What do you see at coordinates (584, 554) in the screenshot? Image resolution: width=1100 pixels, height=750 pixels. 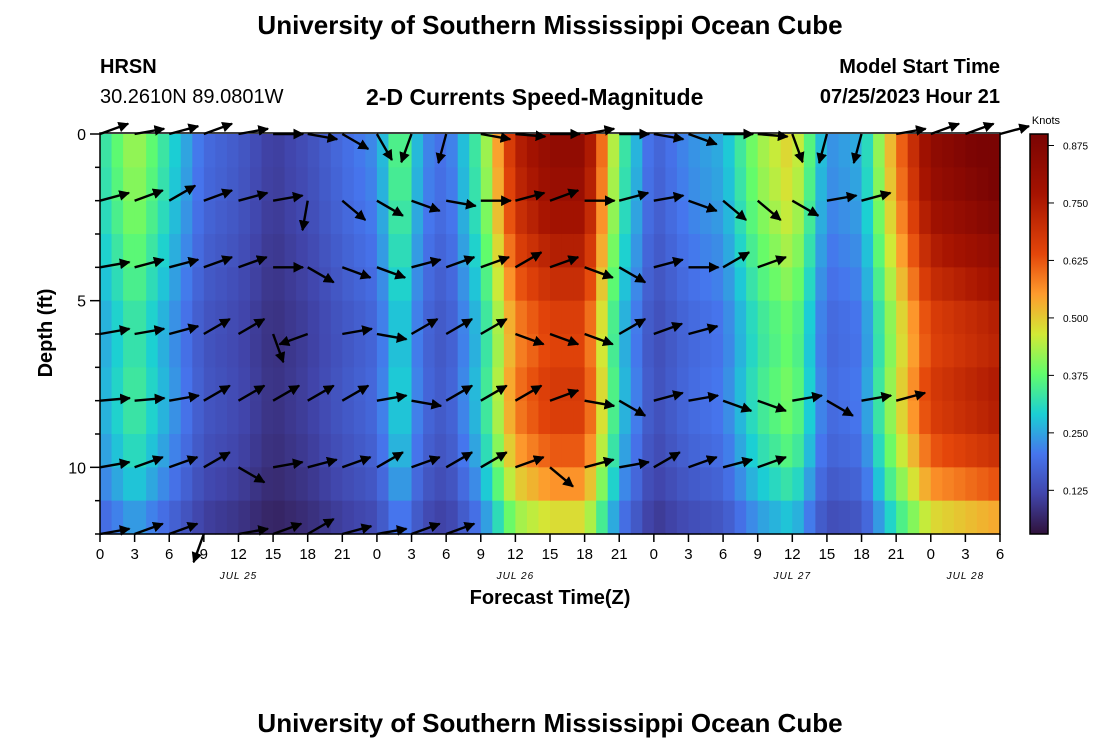 I see `x-tick-label: 18` at bounding box center [584, 554].